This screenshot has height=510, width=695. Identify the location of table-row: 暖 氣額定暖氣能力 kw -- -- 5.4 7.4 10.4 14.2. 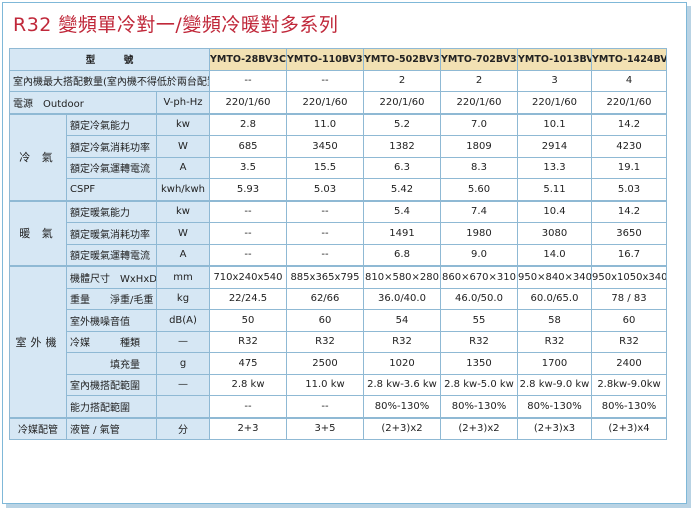
(338, 233).